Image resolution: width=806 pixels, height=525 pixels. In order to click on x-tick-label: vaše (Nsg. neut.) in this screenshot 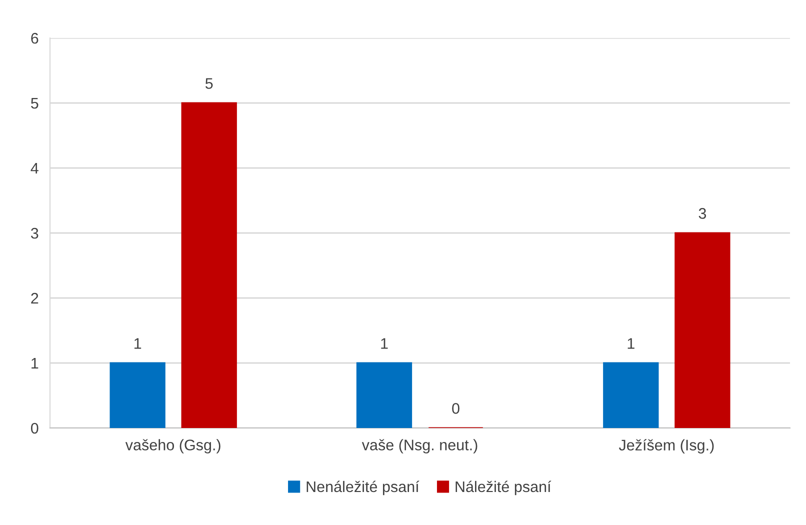, I will do `click(420, 446)`.